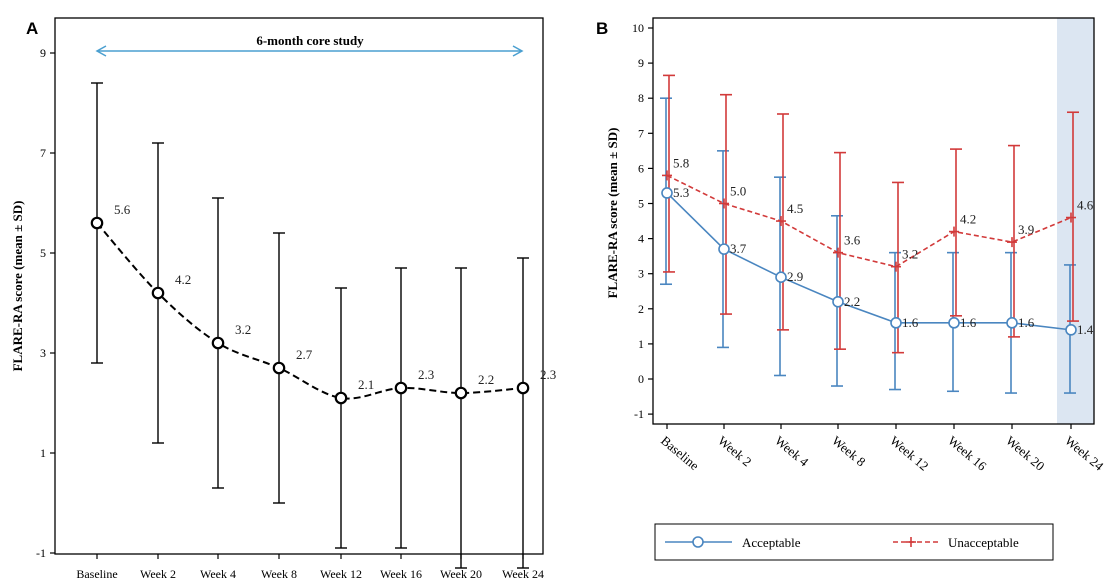 The height and width of the screenshot is (586, 1108). I want to click on panel-b-xtick-label: Week 2, so click(735, 451).